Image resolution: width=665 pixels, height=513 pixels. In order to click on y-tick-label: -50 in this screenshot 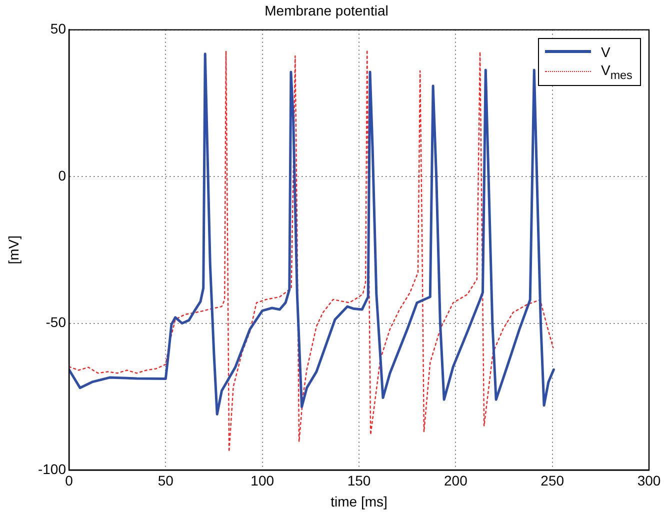, I will do `click(56, 322)`.